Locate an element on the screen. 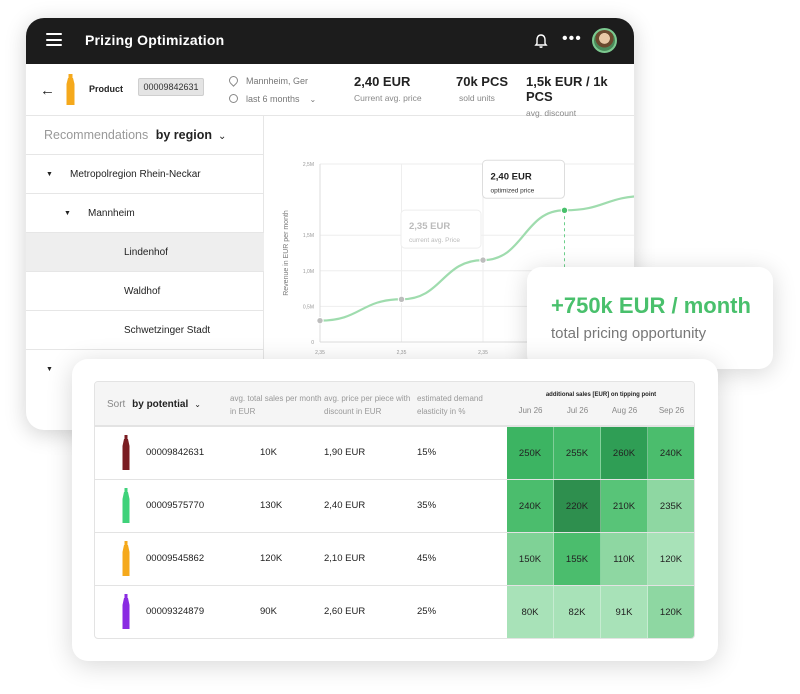  location-filter: Mannheim, Ger is located at coordinates (268, 80).